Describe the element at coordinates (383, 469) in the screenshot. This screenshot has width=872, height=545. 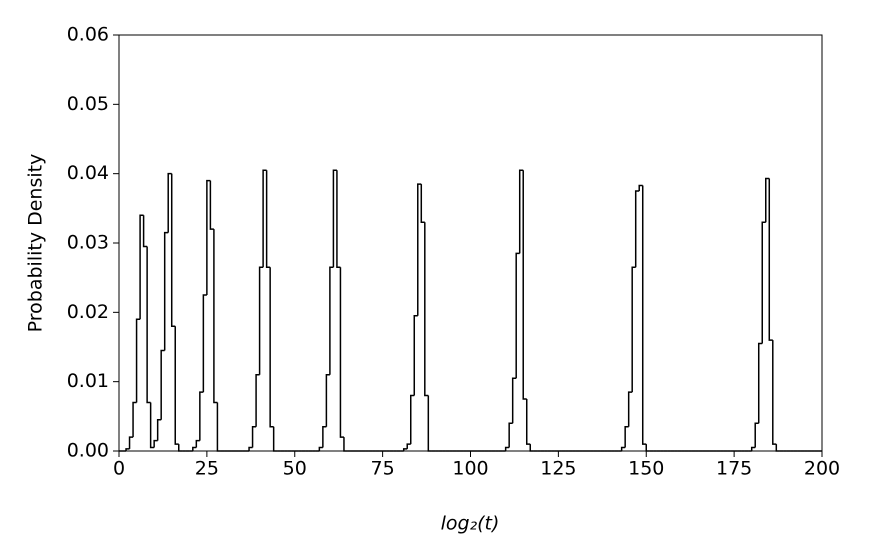
I see `x-tick-label: 75` at that location.